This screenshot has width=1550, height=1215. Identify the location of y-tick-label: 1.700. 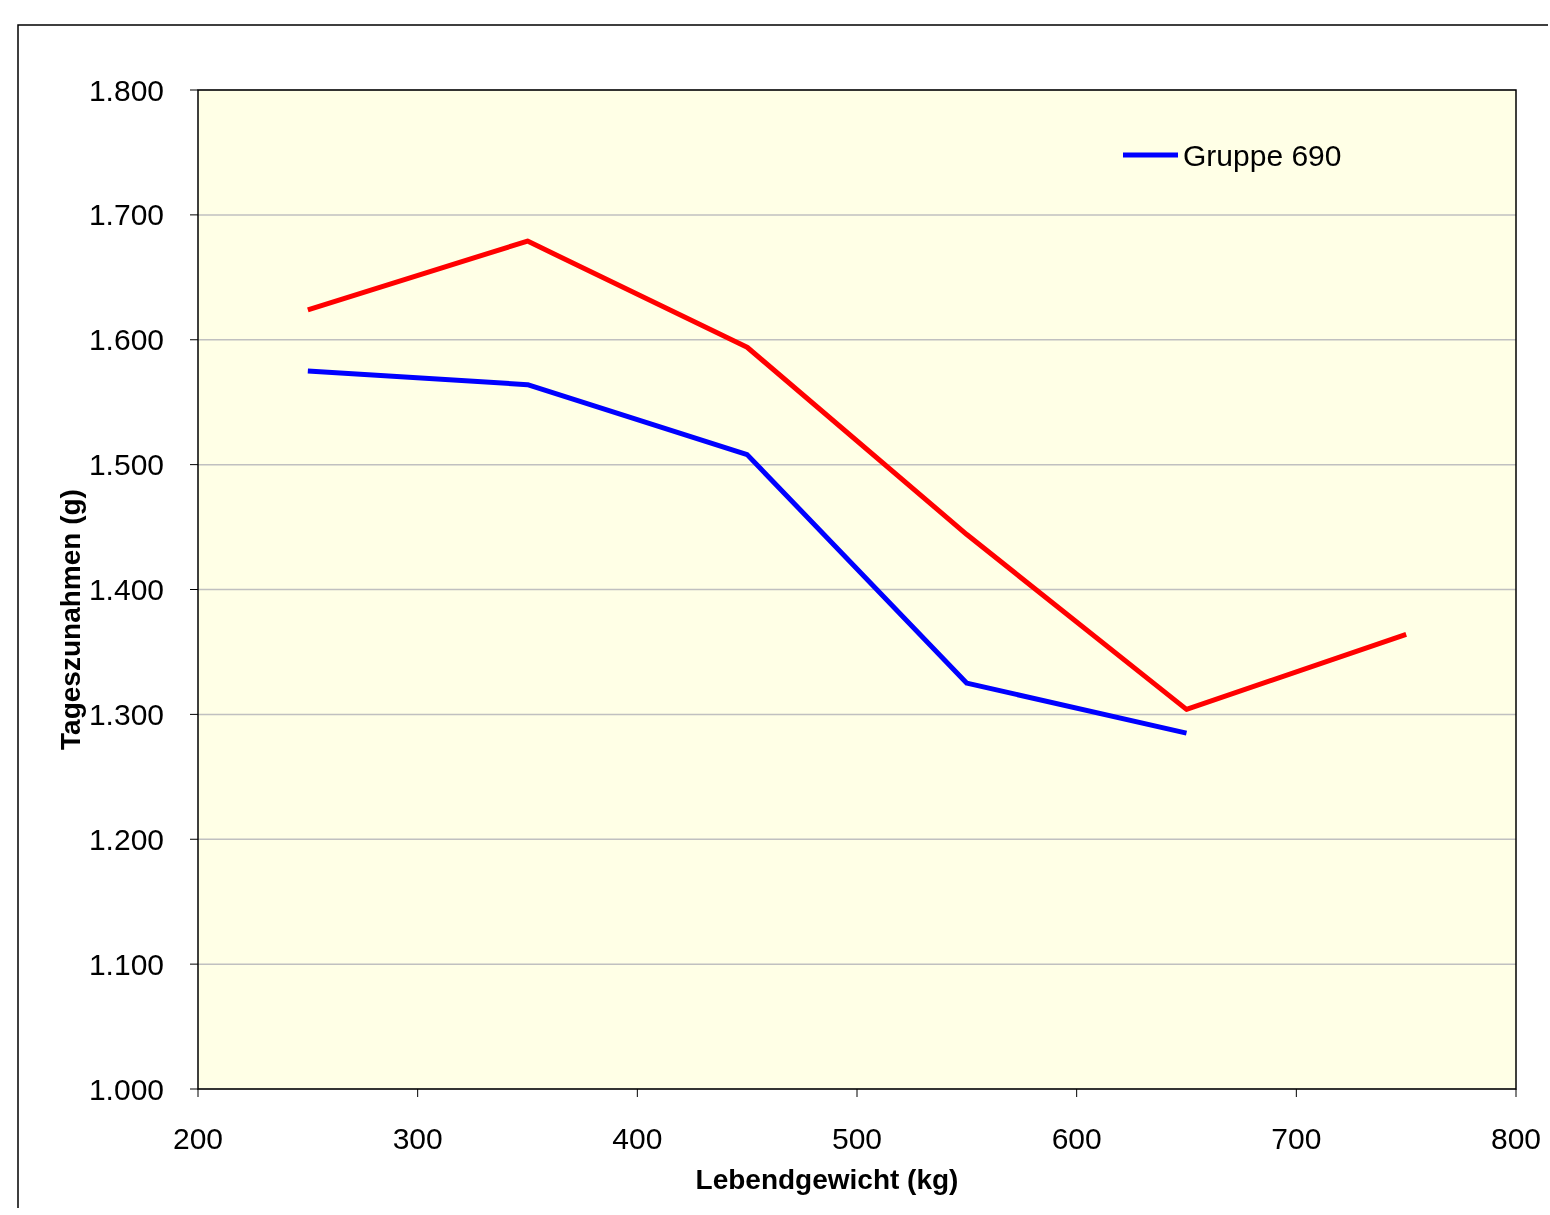
(126, 215).